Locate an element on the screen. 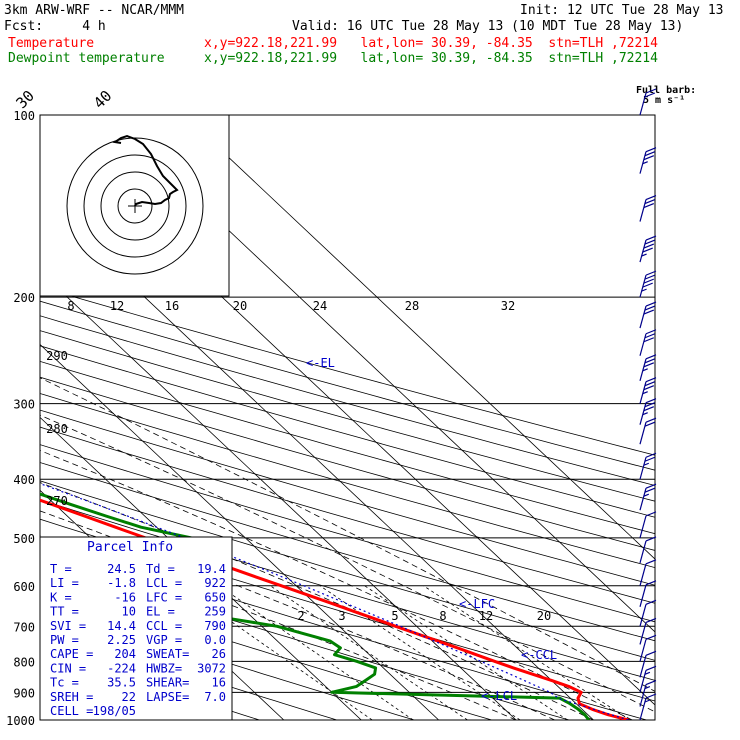  parcel-value: 650 is located at coordinates (215, 597).